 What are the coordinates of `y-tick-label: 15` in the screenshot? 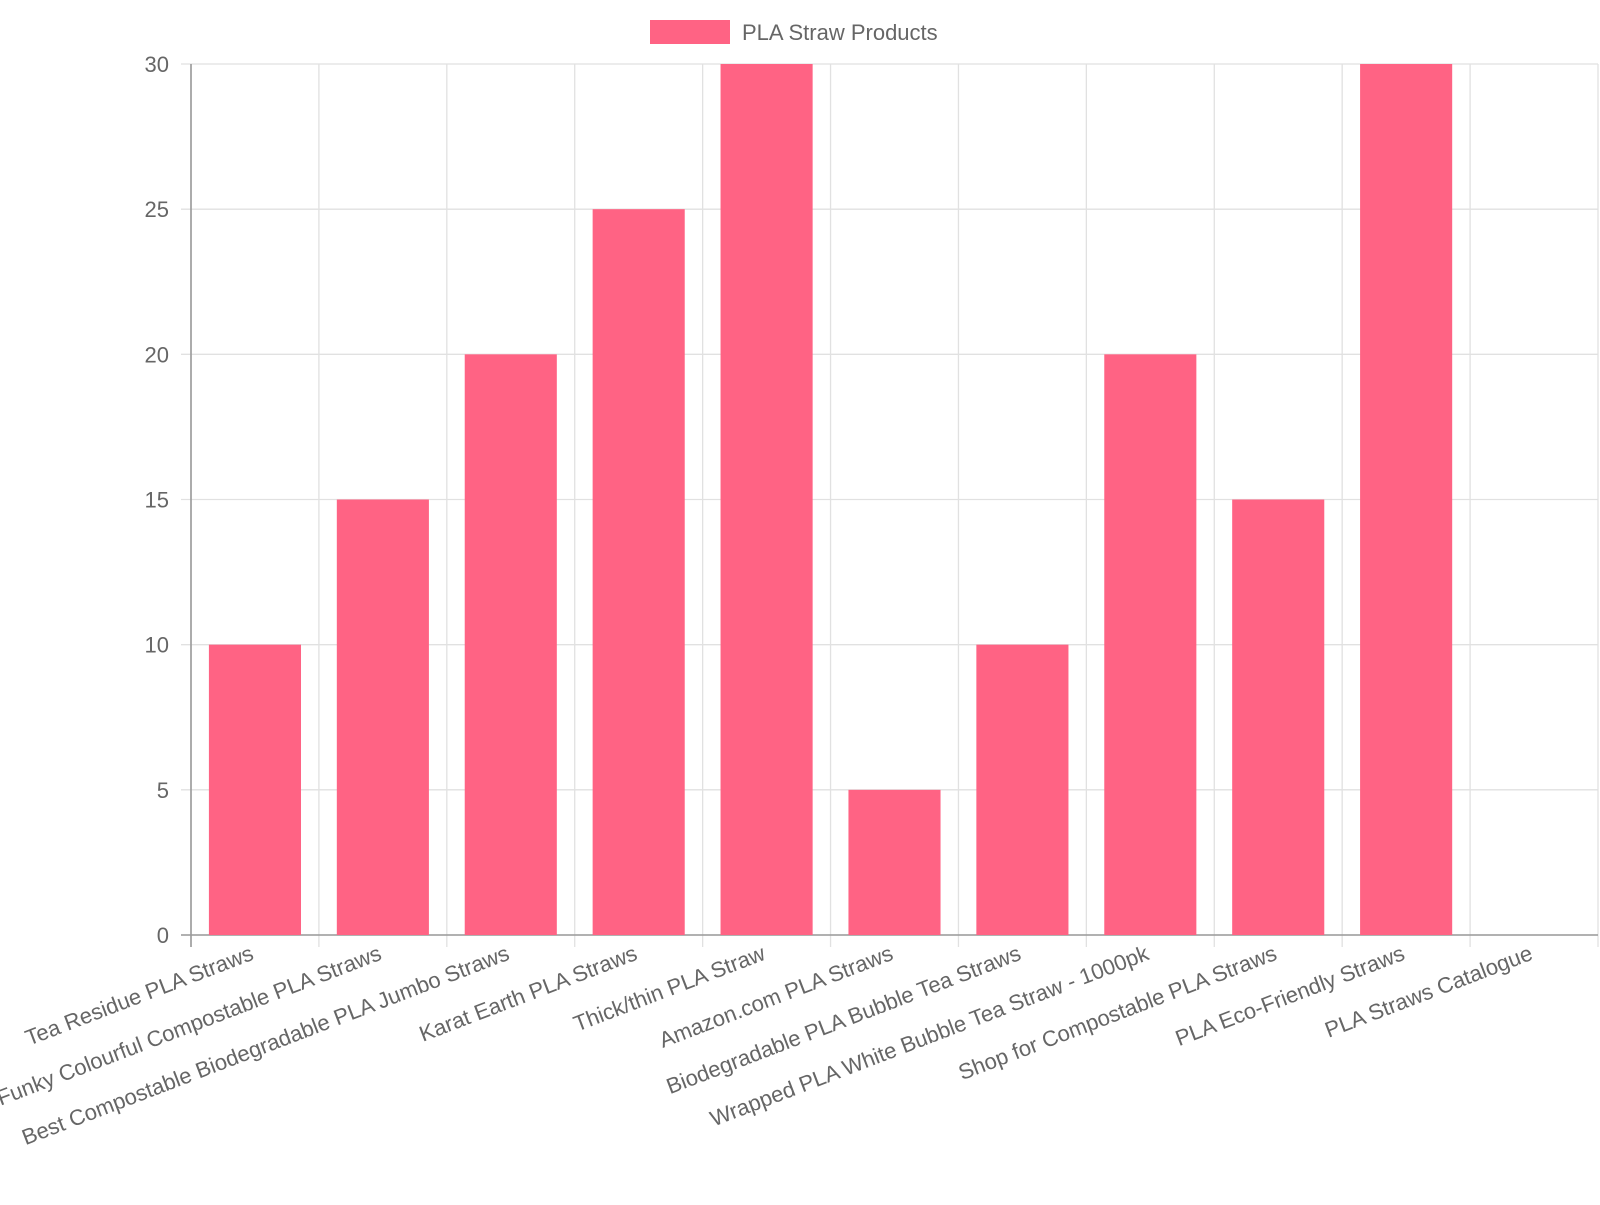 It's located at (157, 500).